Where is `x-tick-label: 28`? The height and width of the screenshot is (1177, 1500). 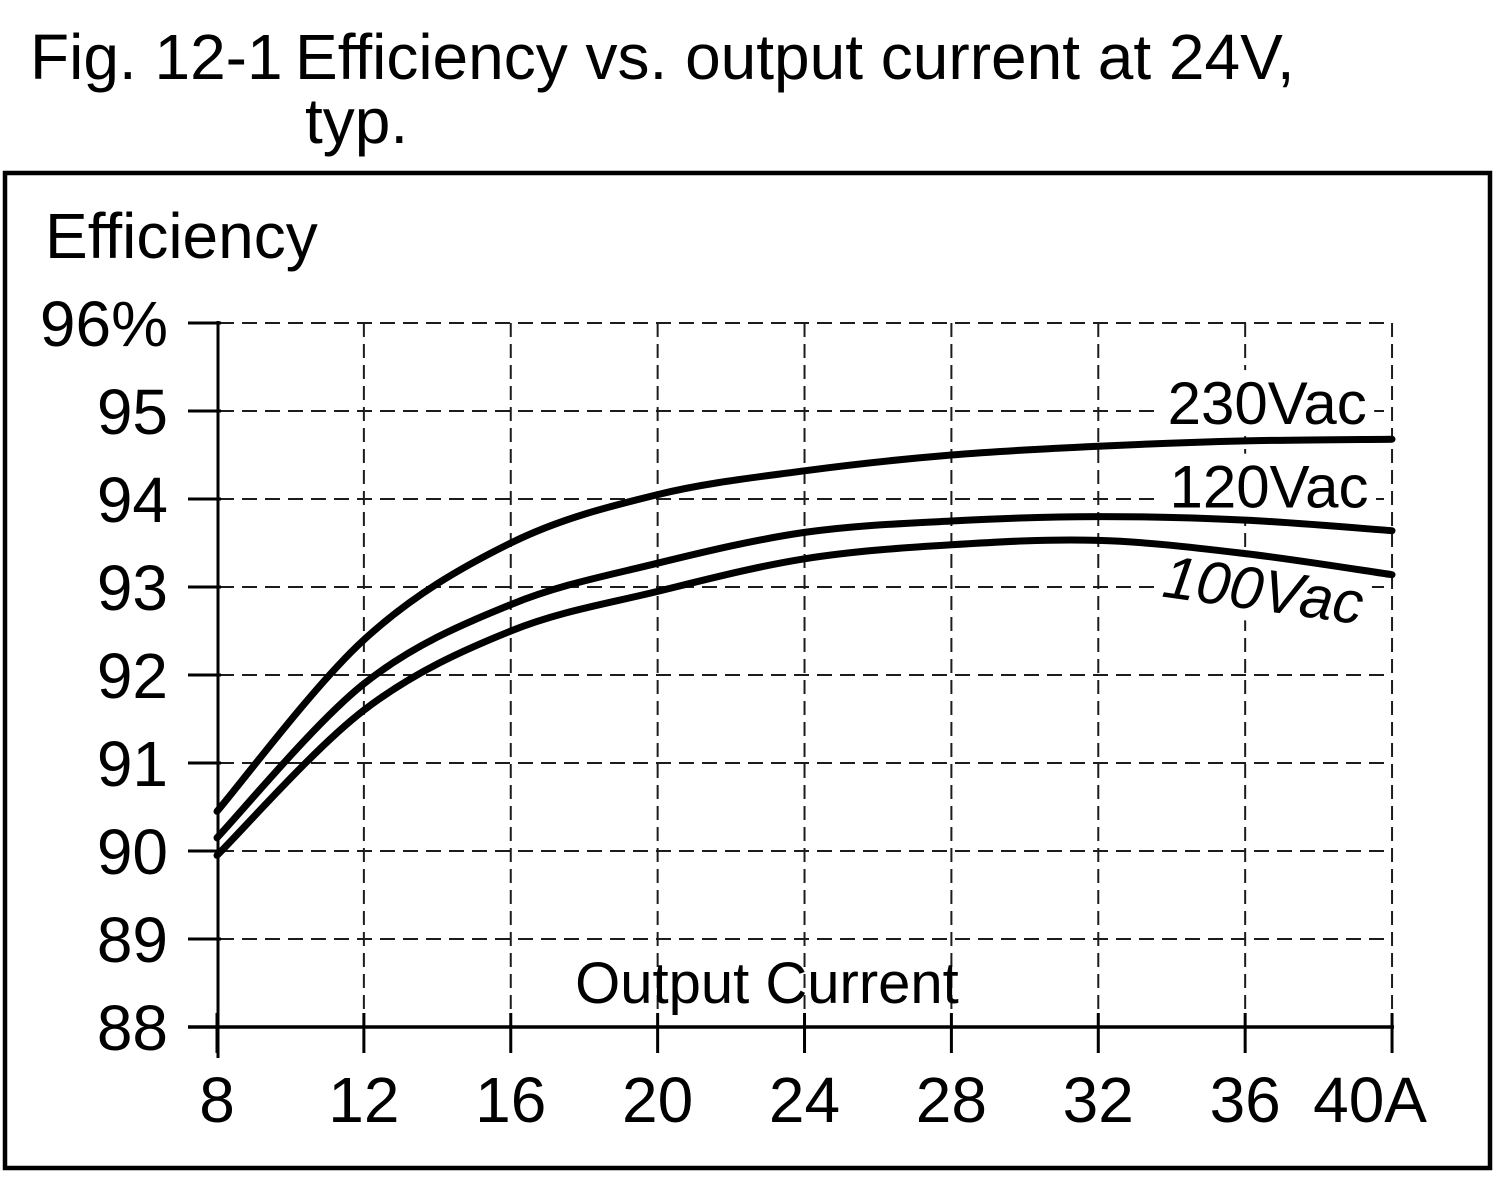 x-tick-label: 28 is located at coordinates (951, 1100).